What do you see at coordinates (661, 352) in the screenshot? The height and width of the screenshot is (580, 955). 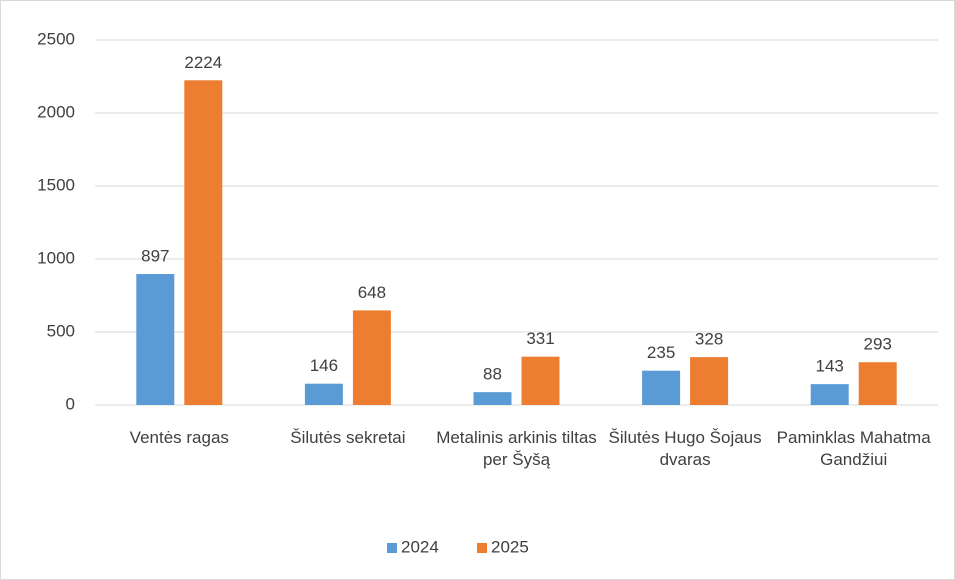 I see `data-label: 235` at bounding box center [661, 352].